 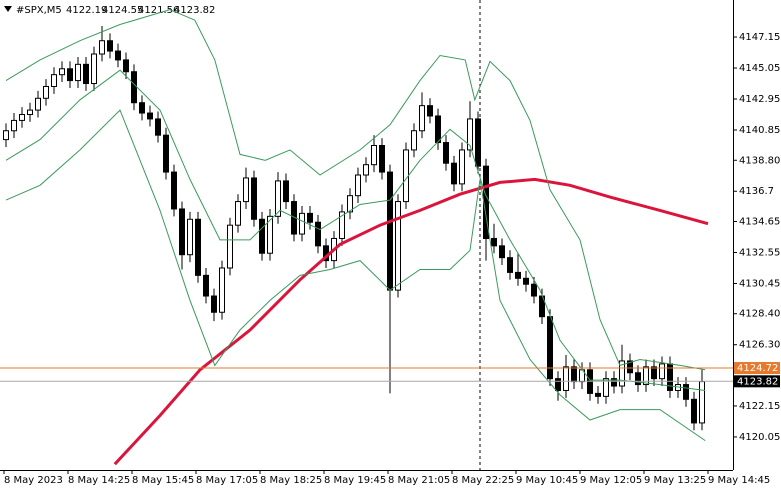 What do you see at coordinates (675, 480) in the screenshot?
I see `x-tick-label: 9 May 13:25` at bounding box center [675, 480].